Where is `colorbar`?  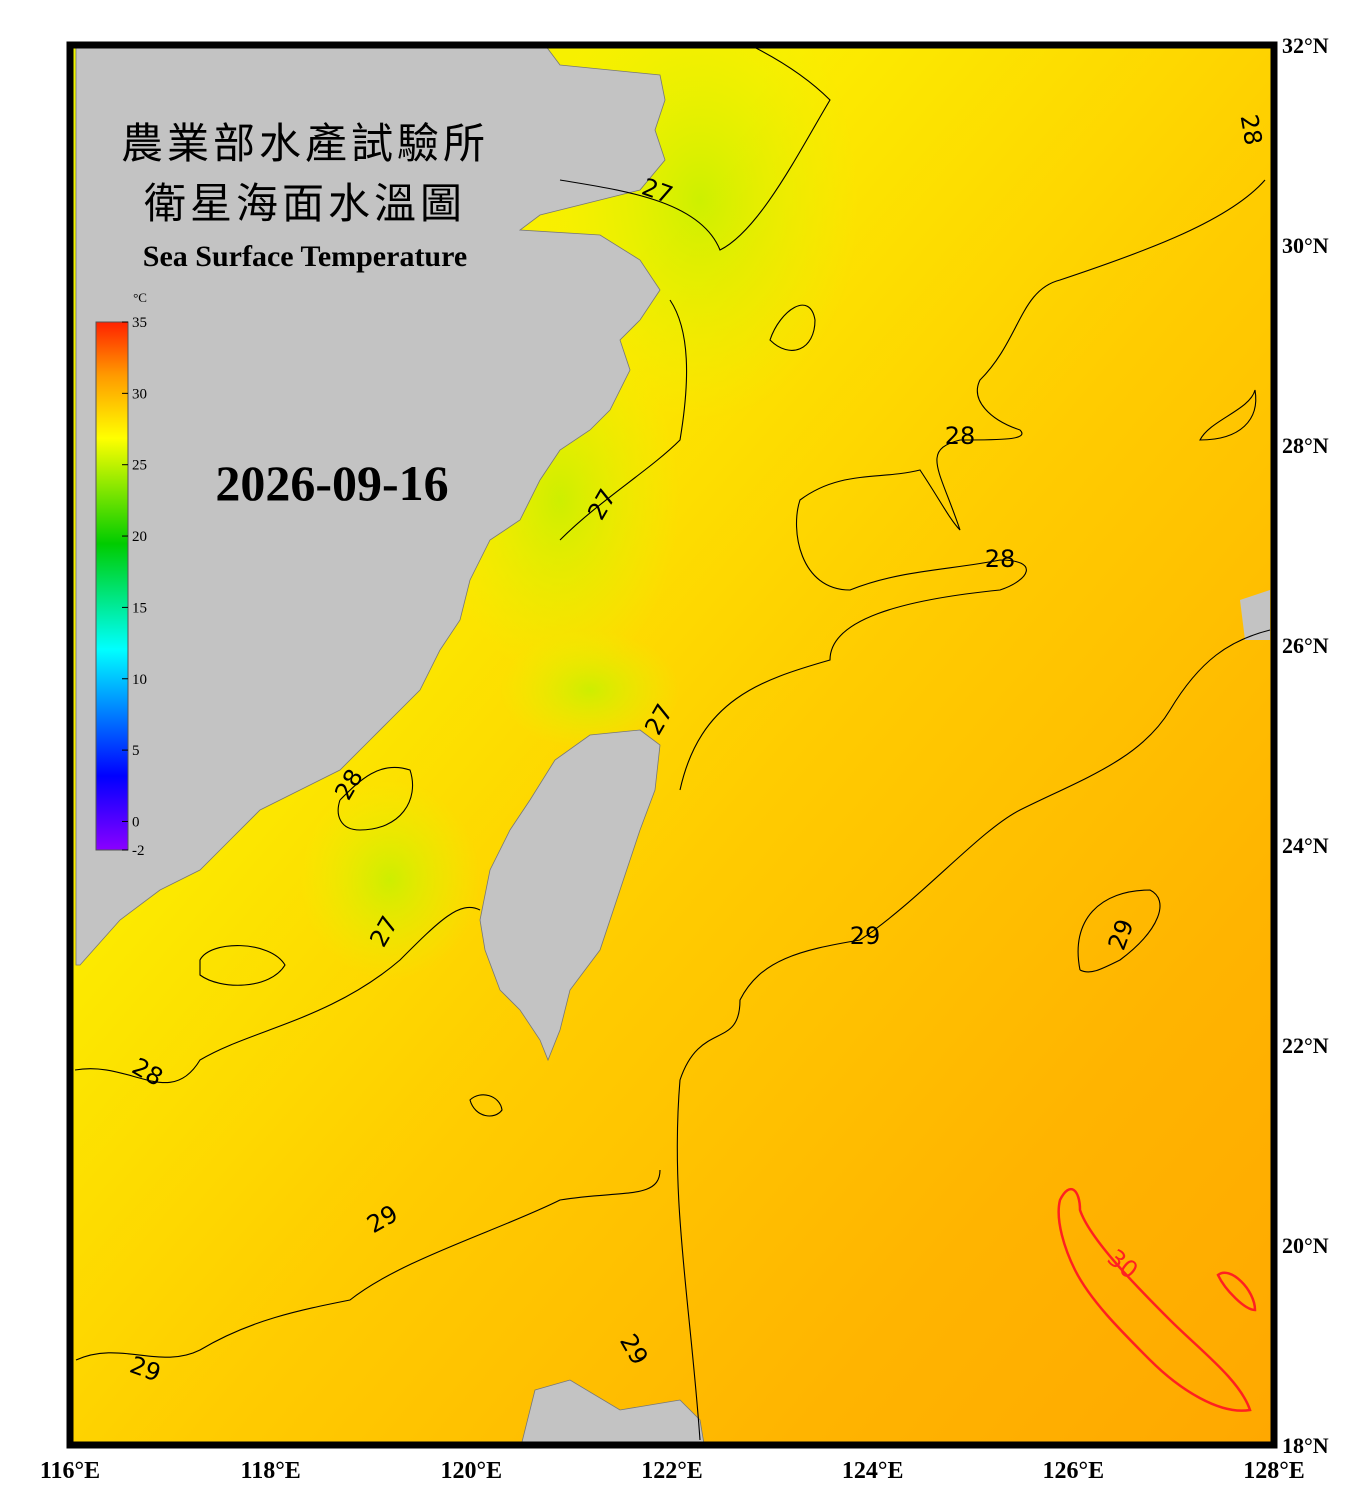 colorbar is located at coordinates (112, 586).